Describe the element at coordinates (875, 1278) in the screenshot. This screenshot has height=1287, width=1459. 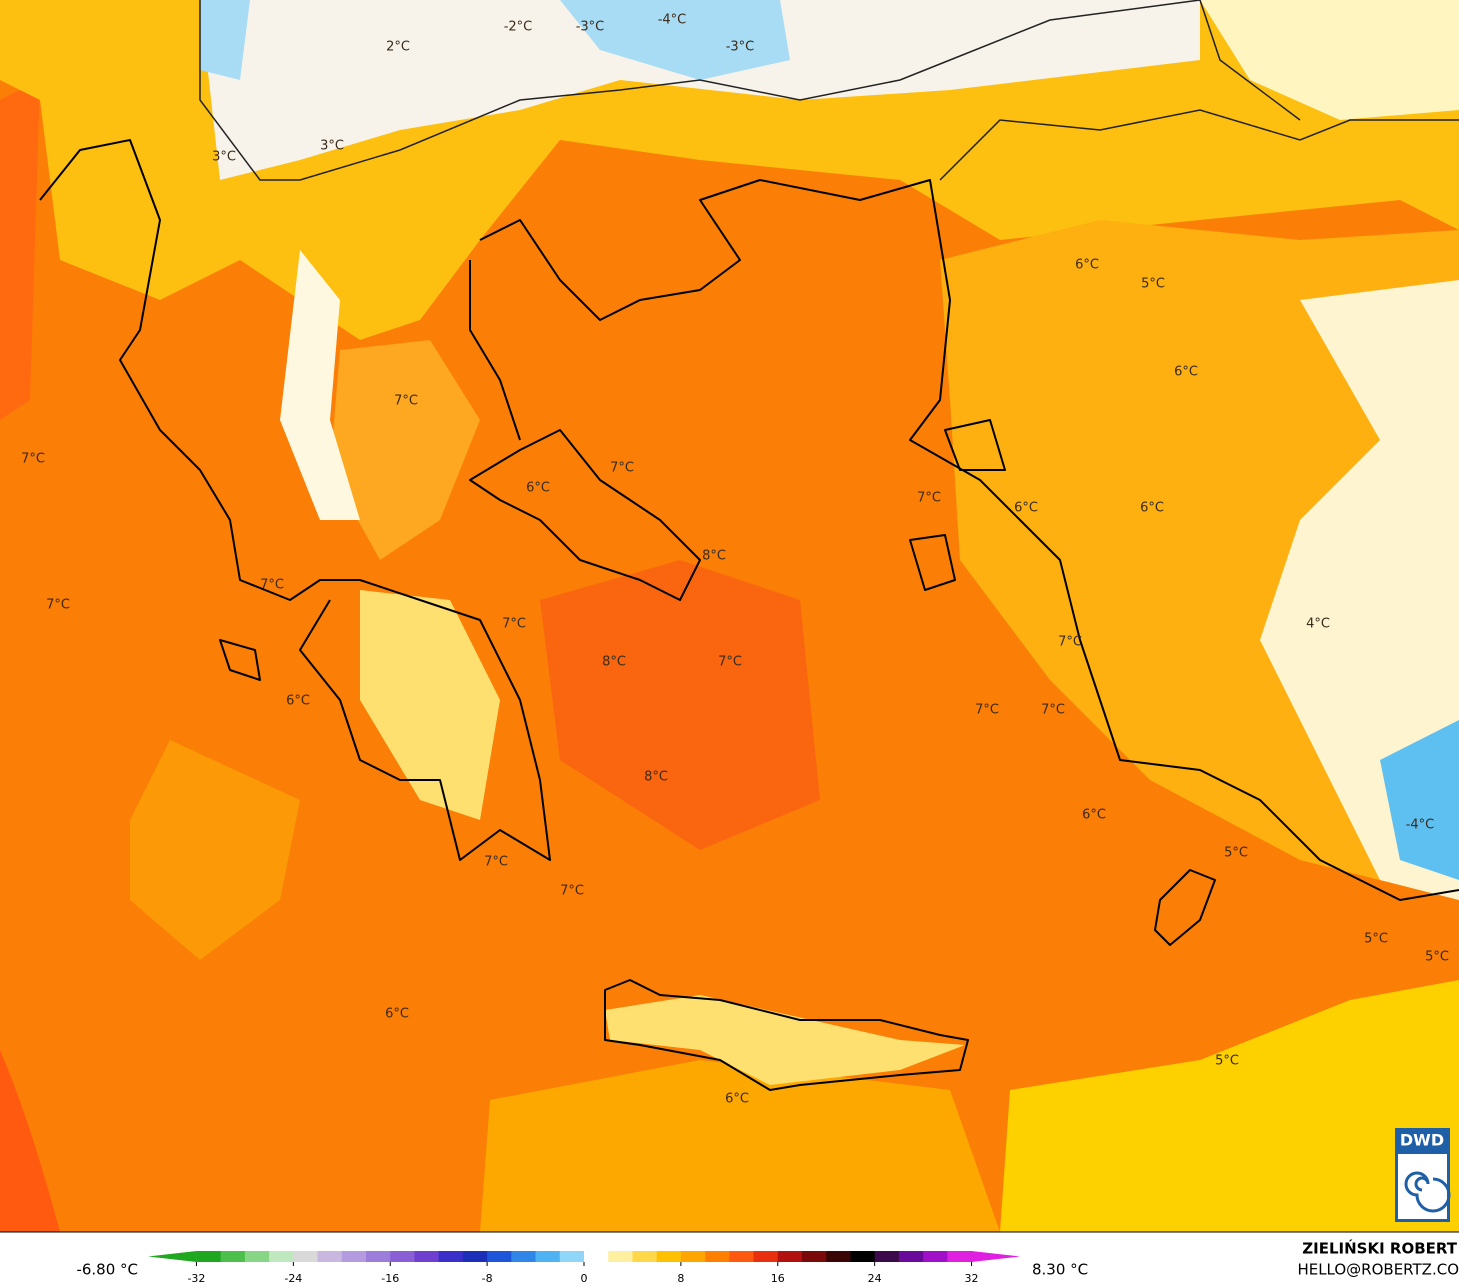
I see `colorbar-tick-label: 24` at that location.